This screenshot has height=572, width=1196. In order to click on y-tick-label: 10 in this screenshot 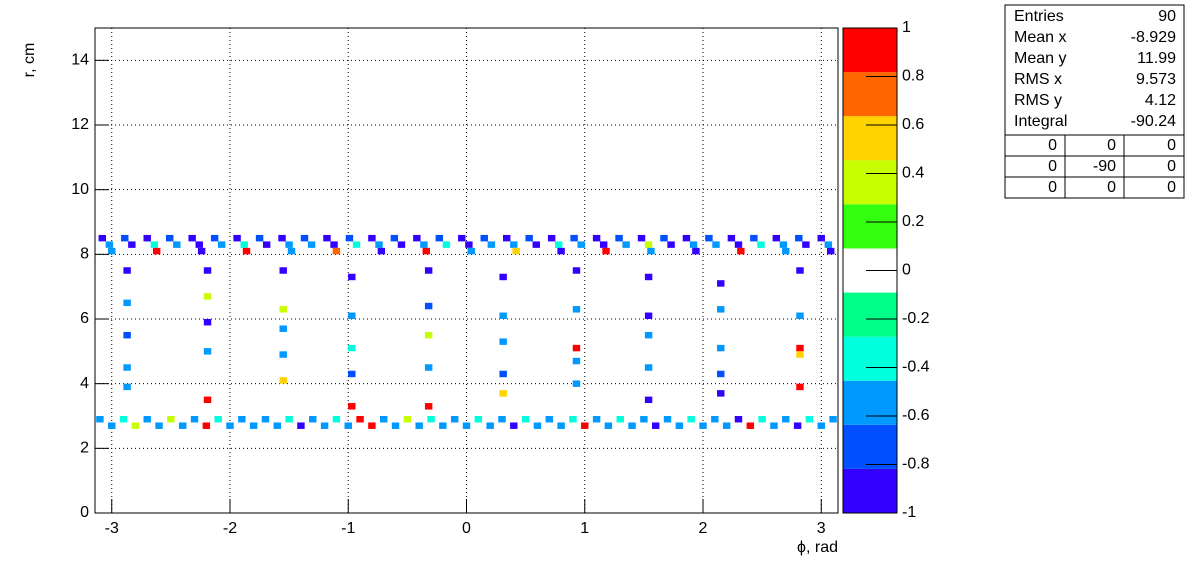, I will do `click(80, 189)`.